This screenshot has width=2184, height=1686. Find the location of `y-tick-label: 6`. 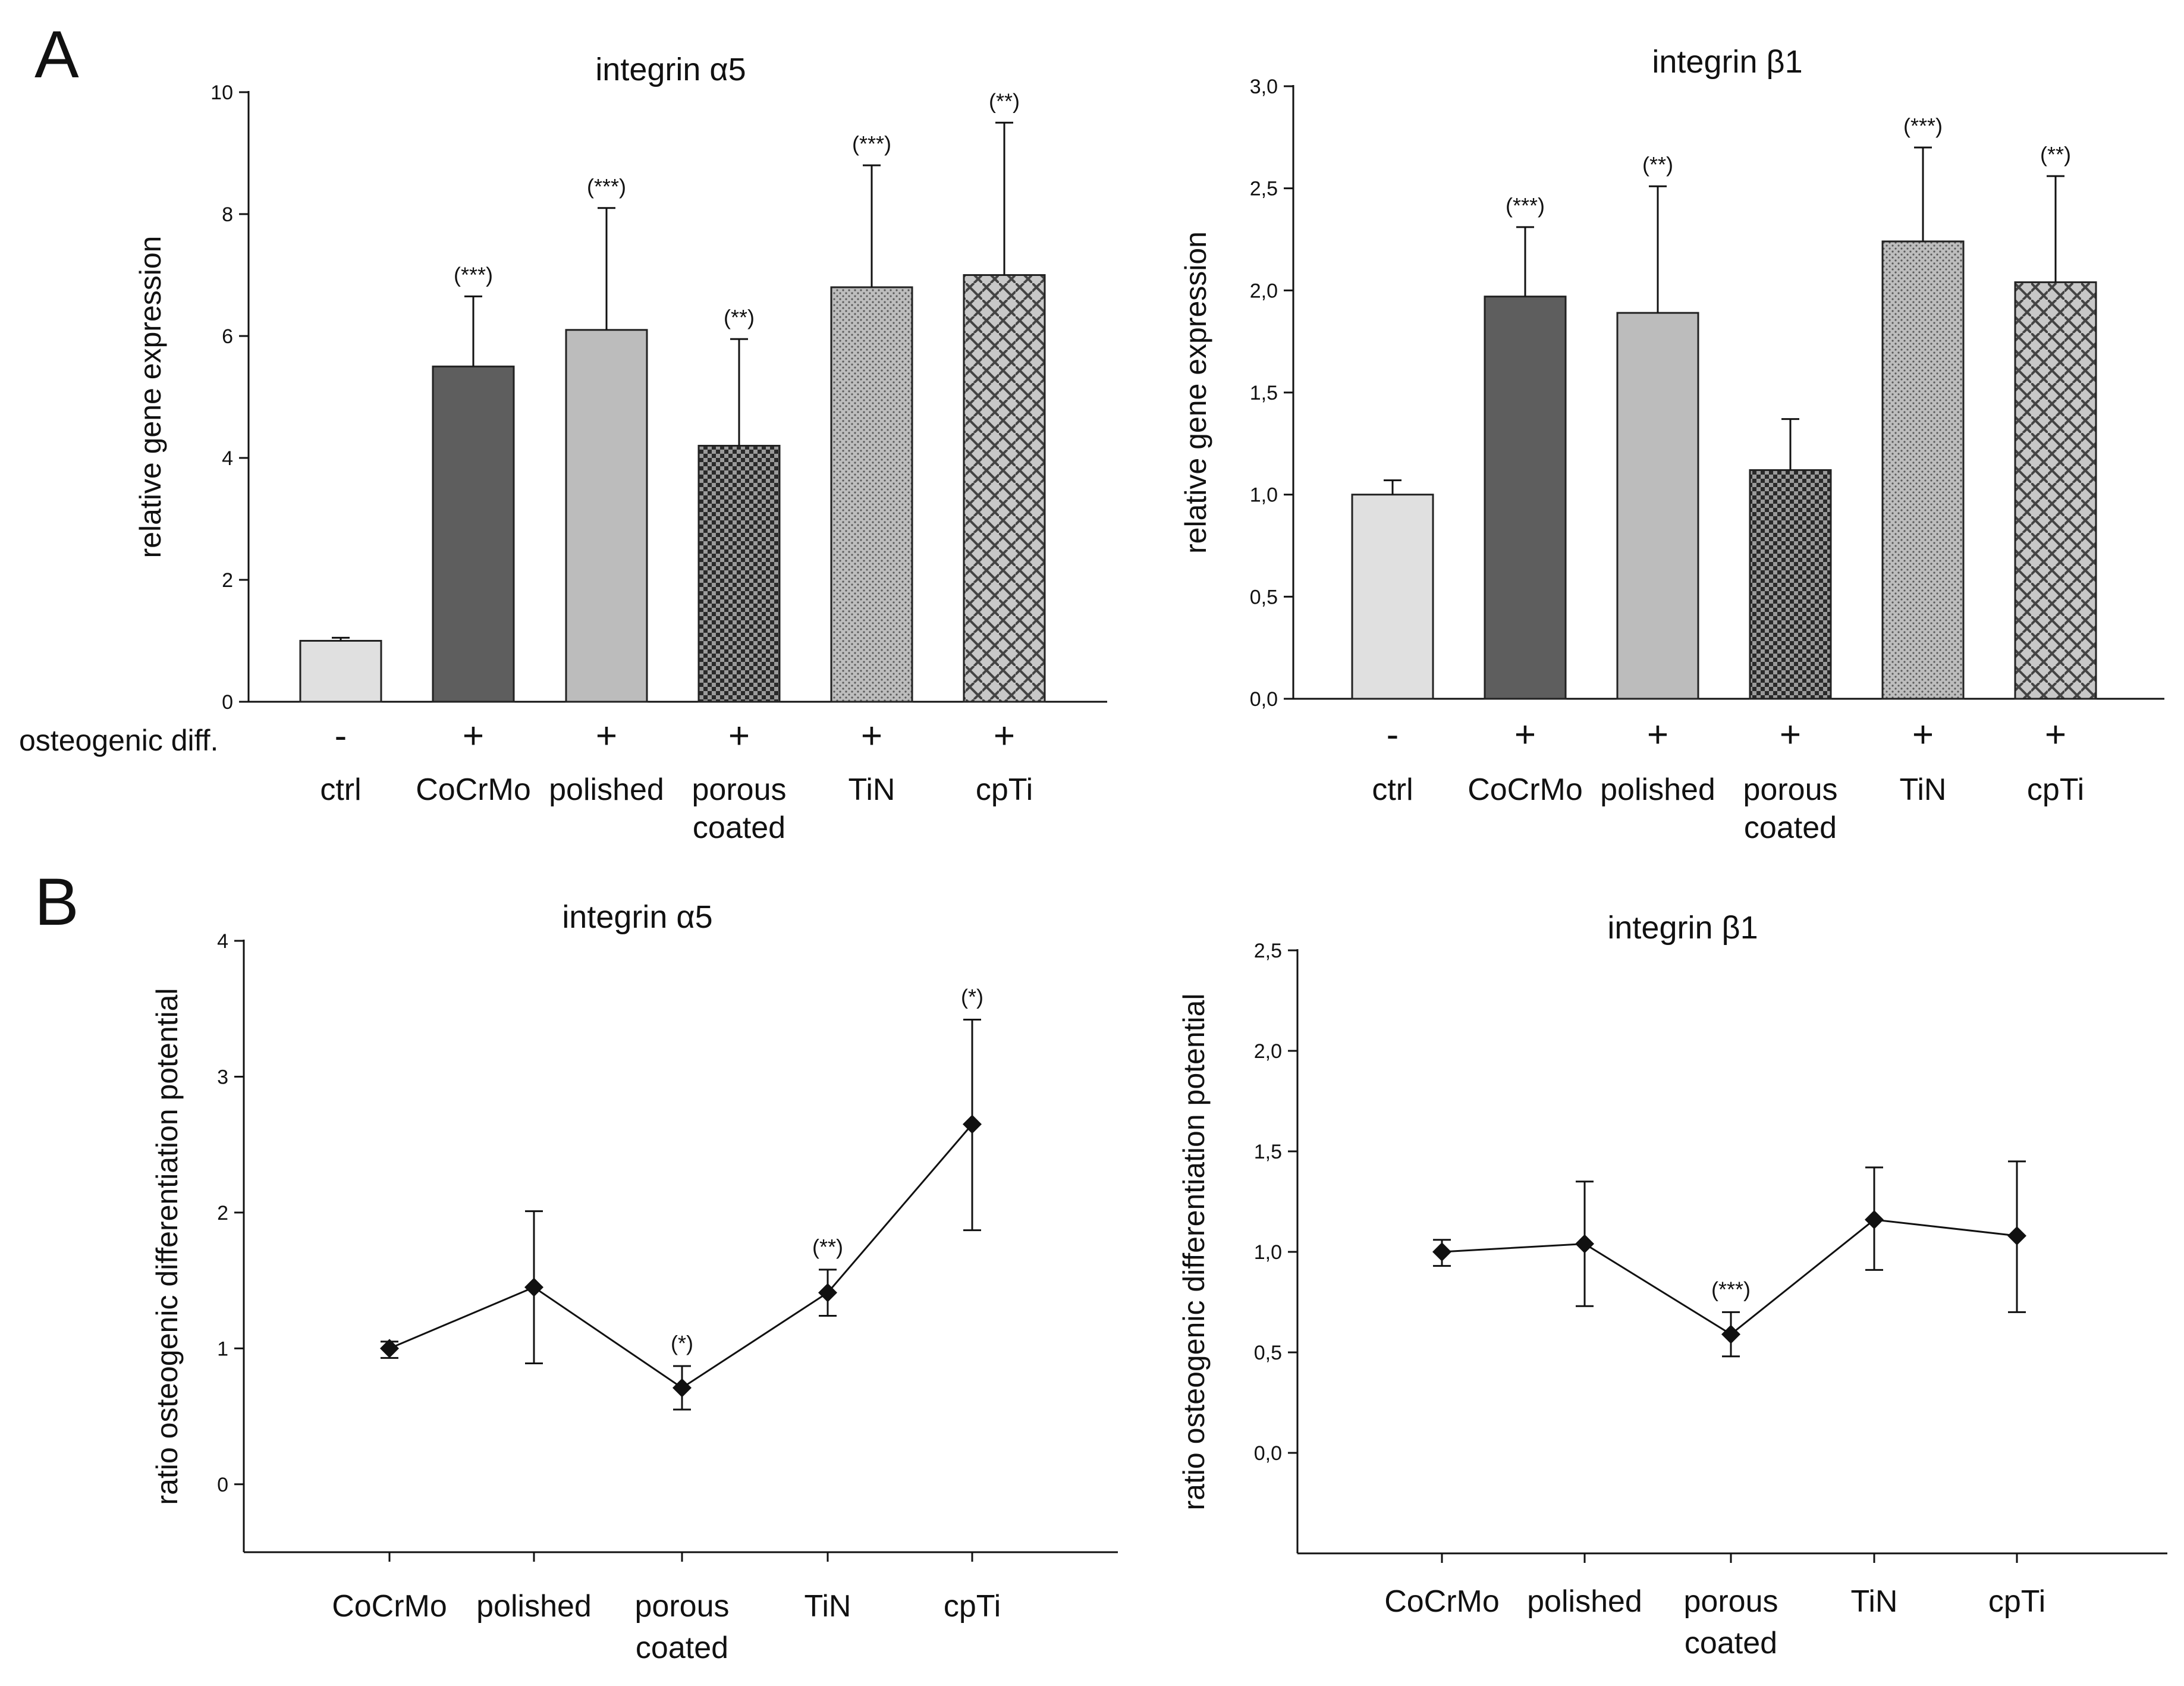

y-tick-label: 6 is located at coordinates (227, 336).